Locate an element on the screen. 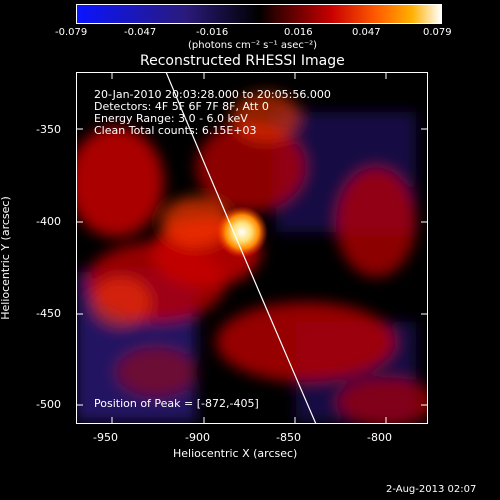 Image resolution: width=500 pixels, height=500 pixels. colorbar is located at coordinates (259, 14).